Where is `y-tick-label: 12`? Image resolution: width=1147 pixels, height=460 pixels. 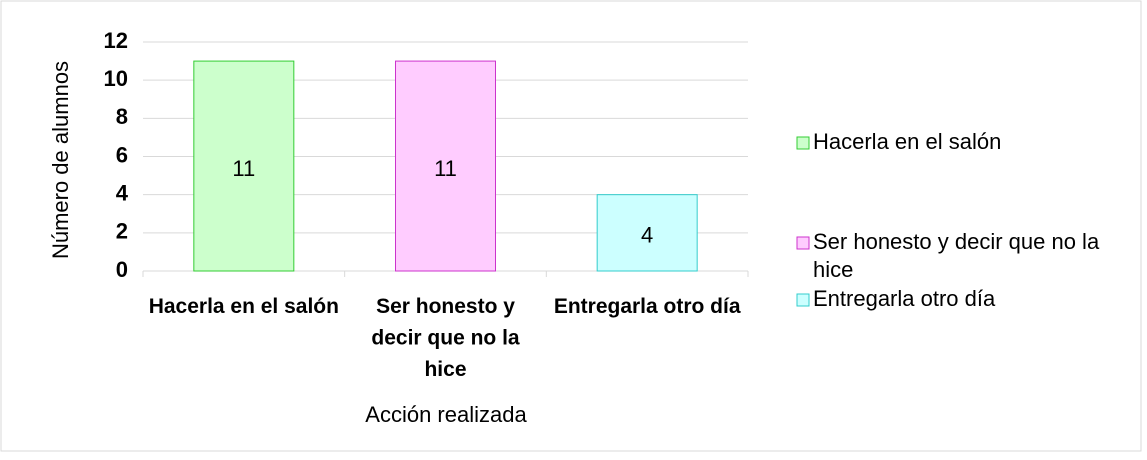
y-tick-label: 12 is located at coordinates (116, 40).